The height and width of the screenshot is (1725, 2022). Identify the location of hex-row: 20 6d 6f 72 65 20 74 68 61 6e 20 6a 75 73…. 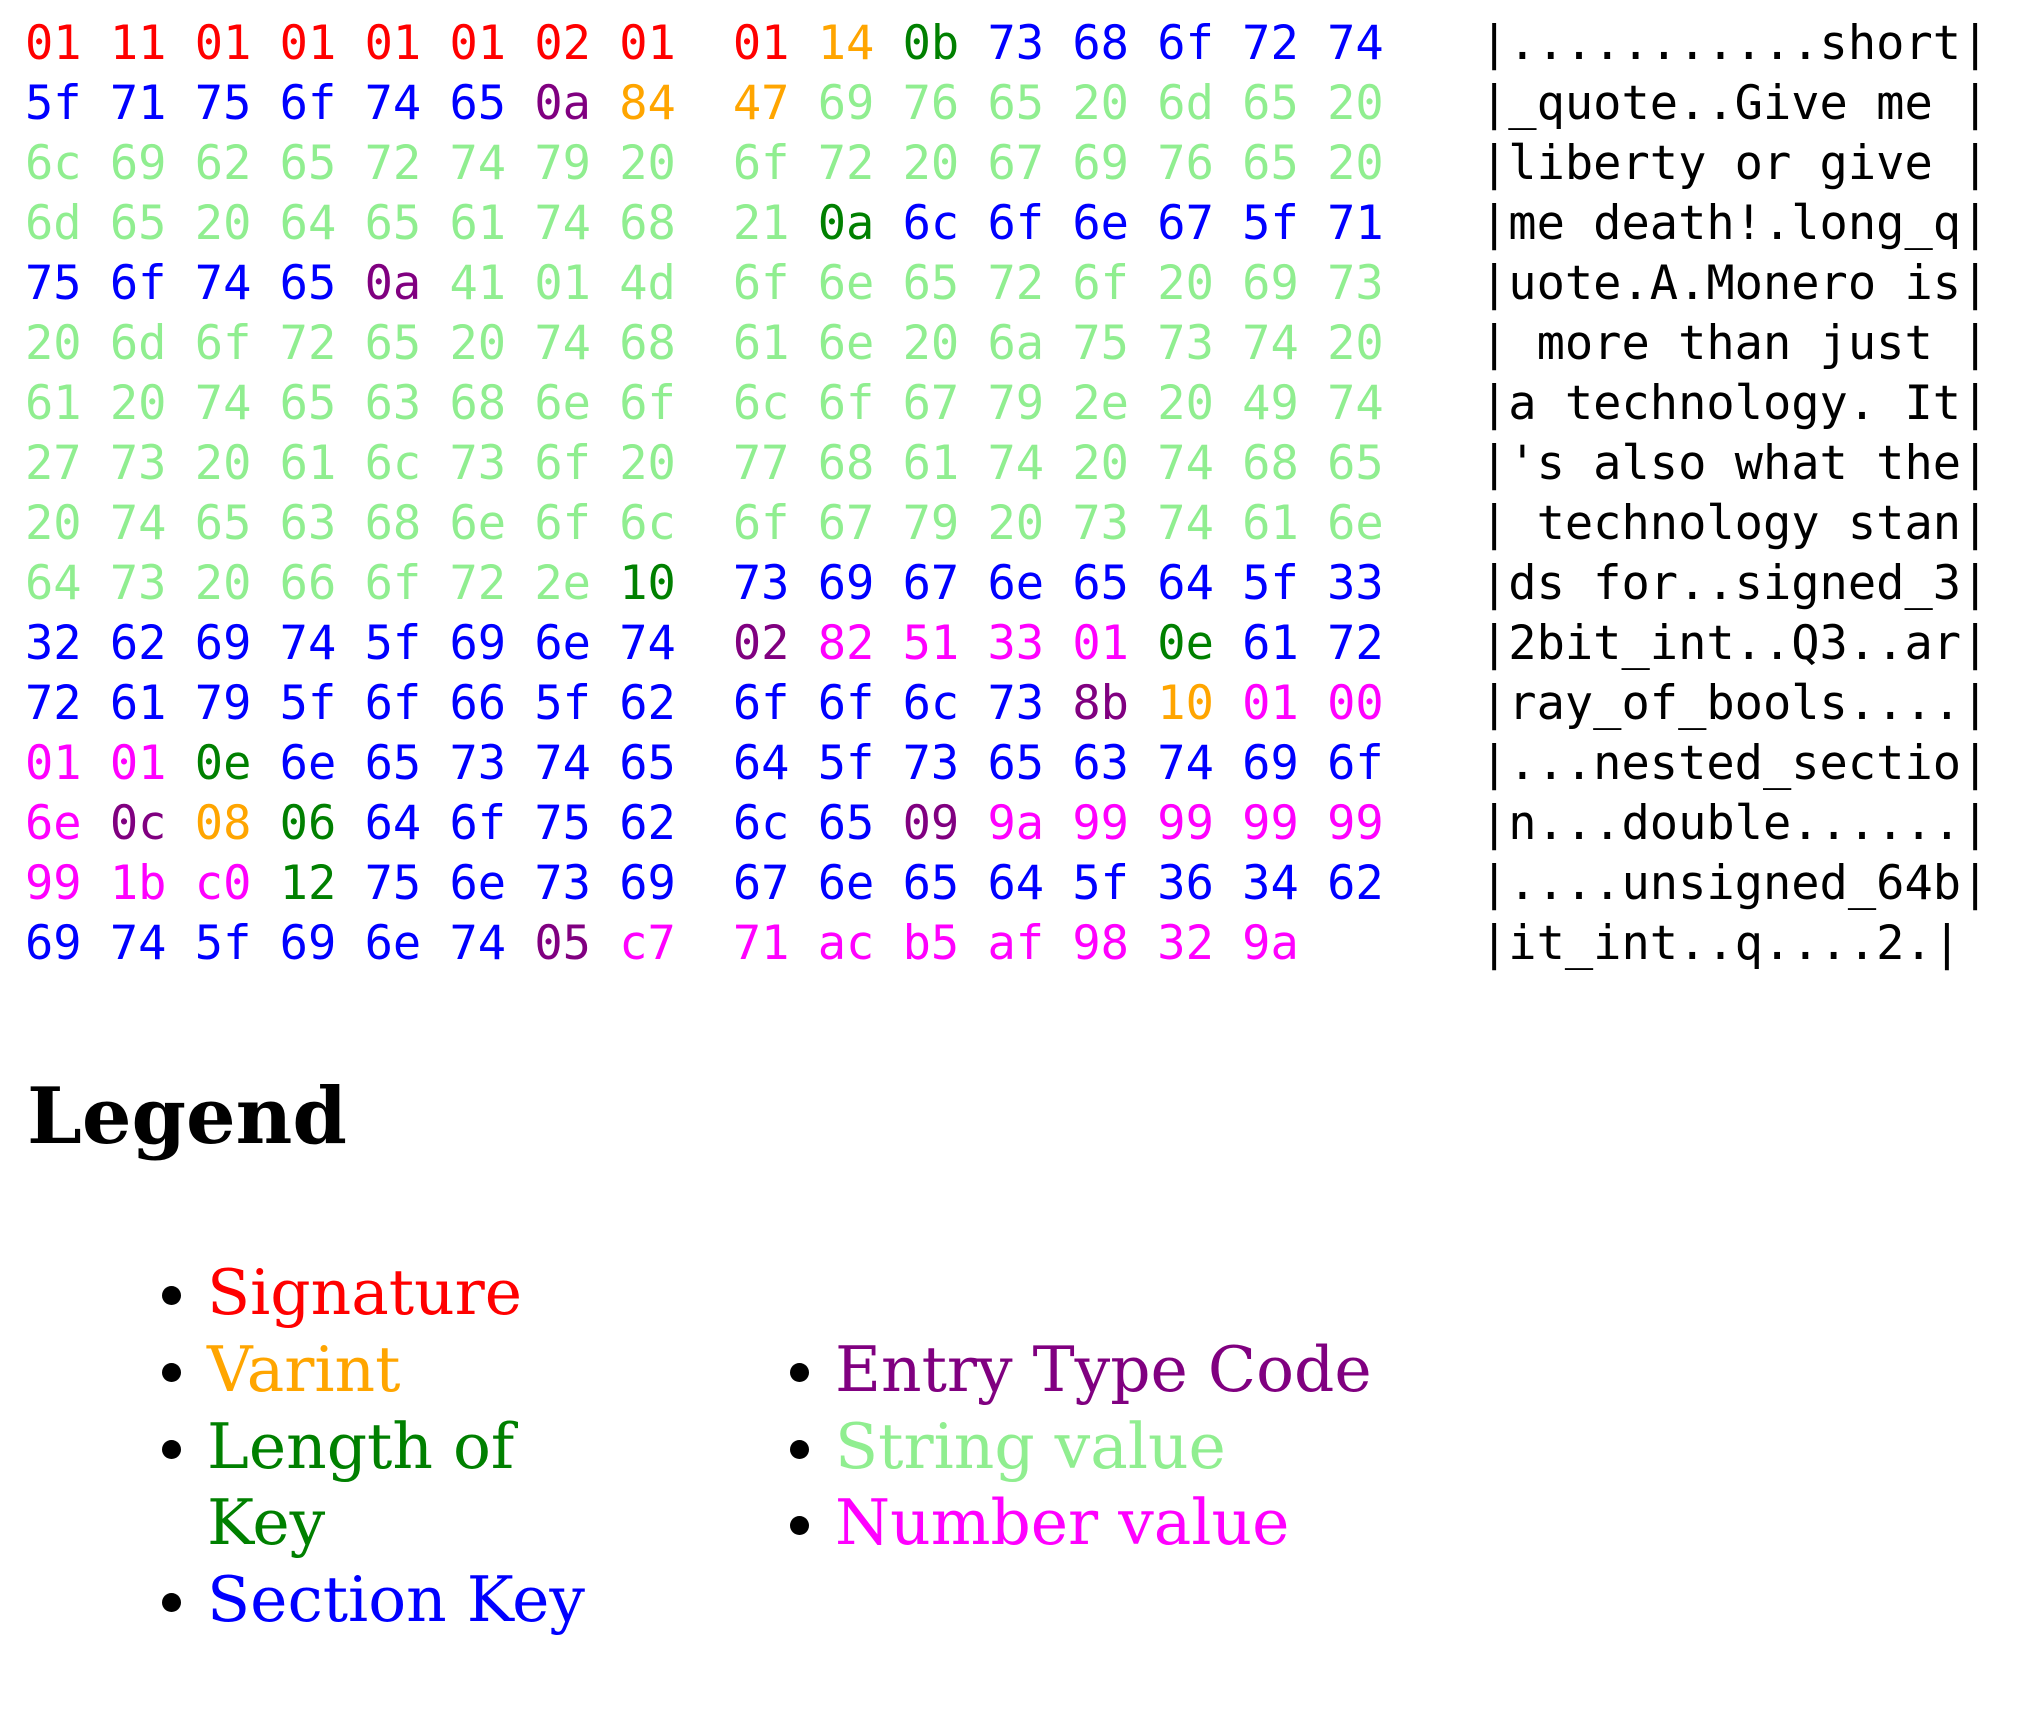
(1023, 344).